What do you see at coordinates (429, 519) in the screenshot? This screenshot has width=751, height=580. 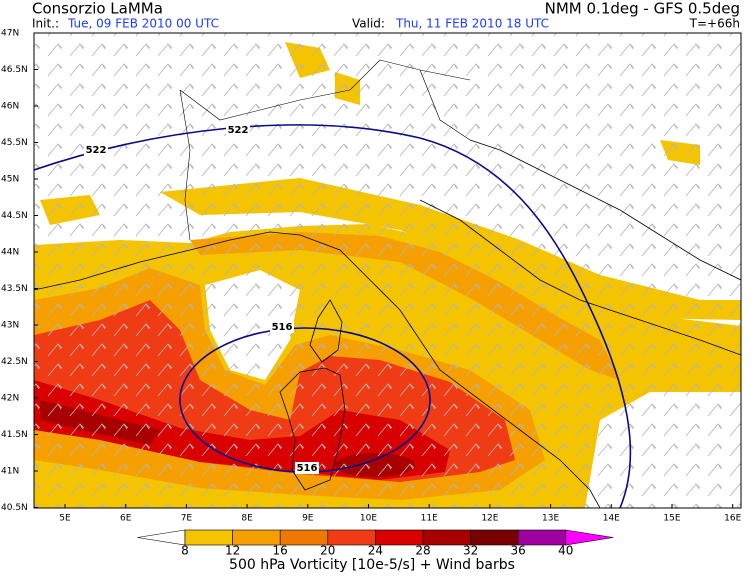 I see `lon-label: 11E` at bounding box center [429, 519].